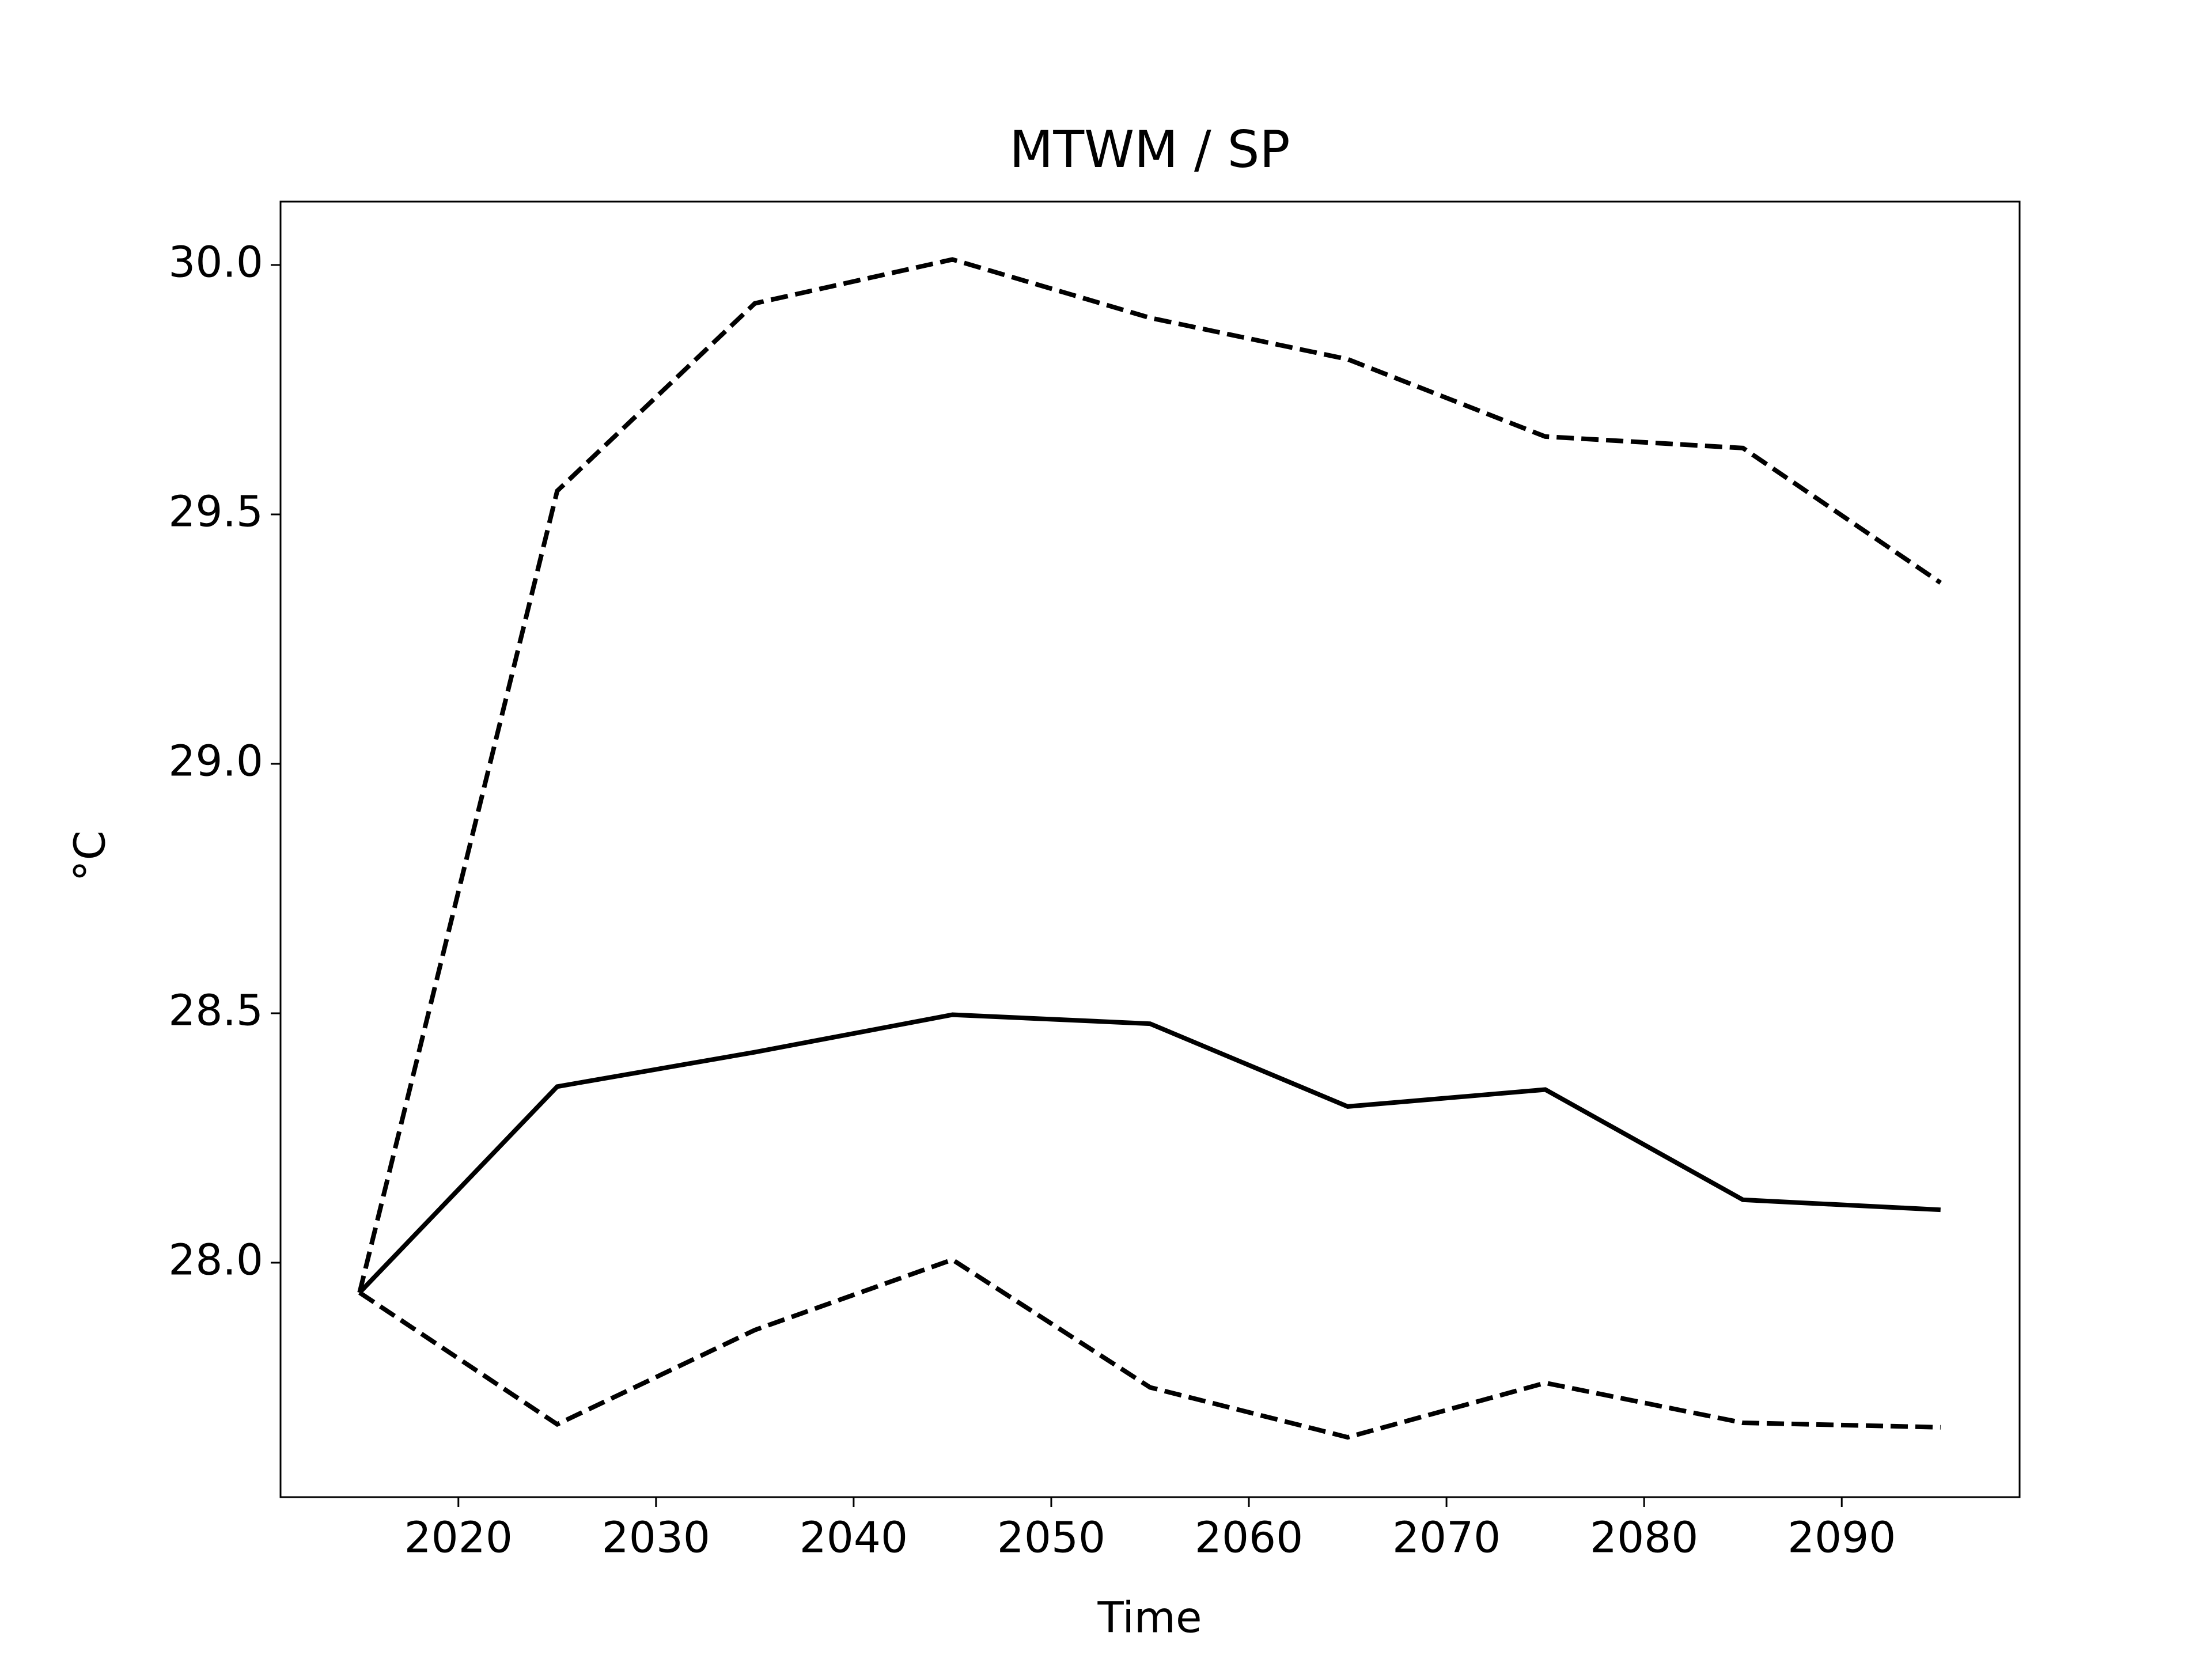  Describe the element at coordinates (854, 1538) in the screenshot. I see `x-tick-label: 2040` at that location.